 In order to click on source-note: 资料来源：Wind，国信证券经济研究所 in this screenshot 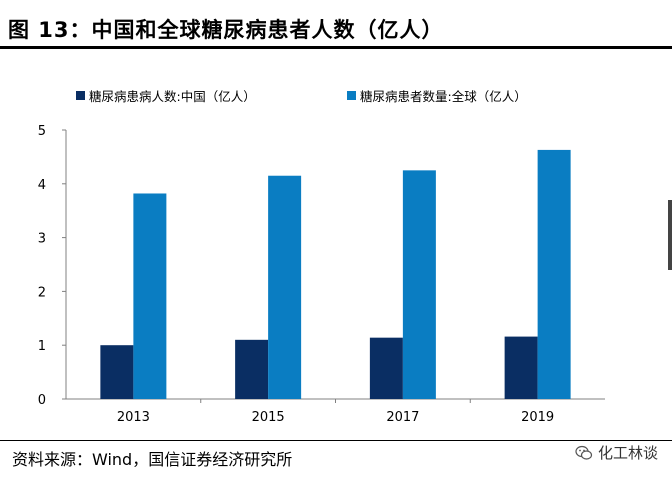, I will do `click(152, 459)`.